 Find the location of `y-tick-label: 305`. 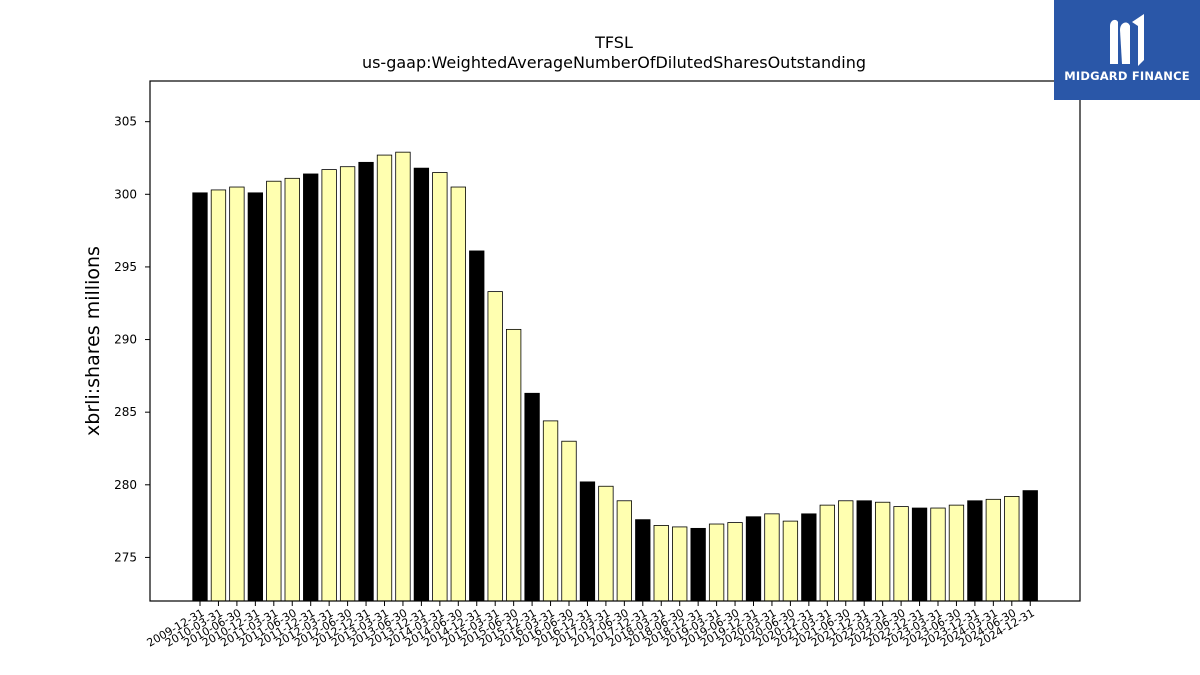

y-tick-label: 305 is located at coordinates (125, 122).